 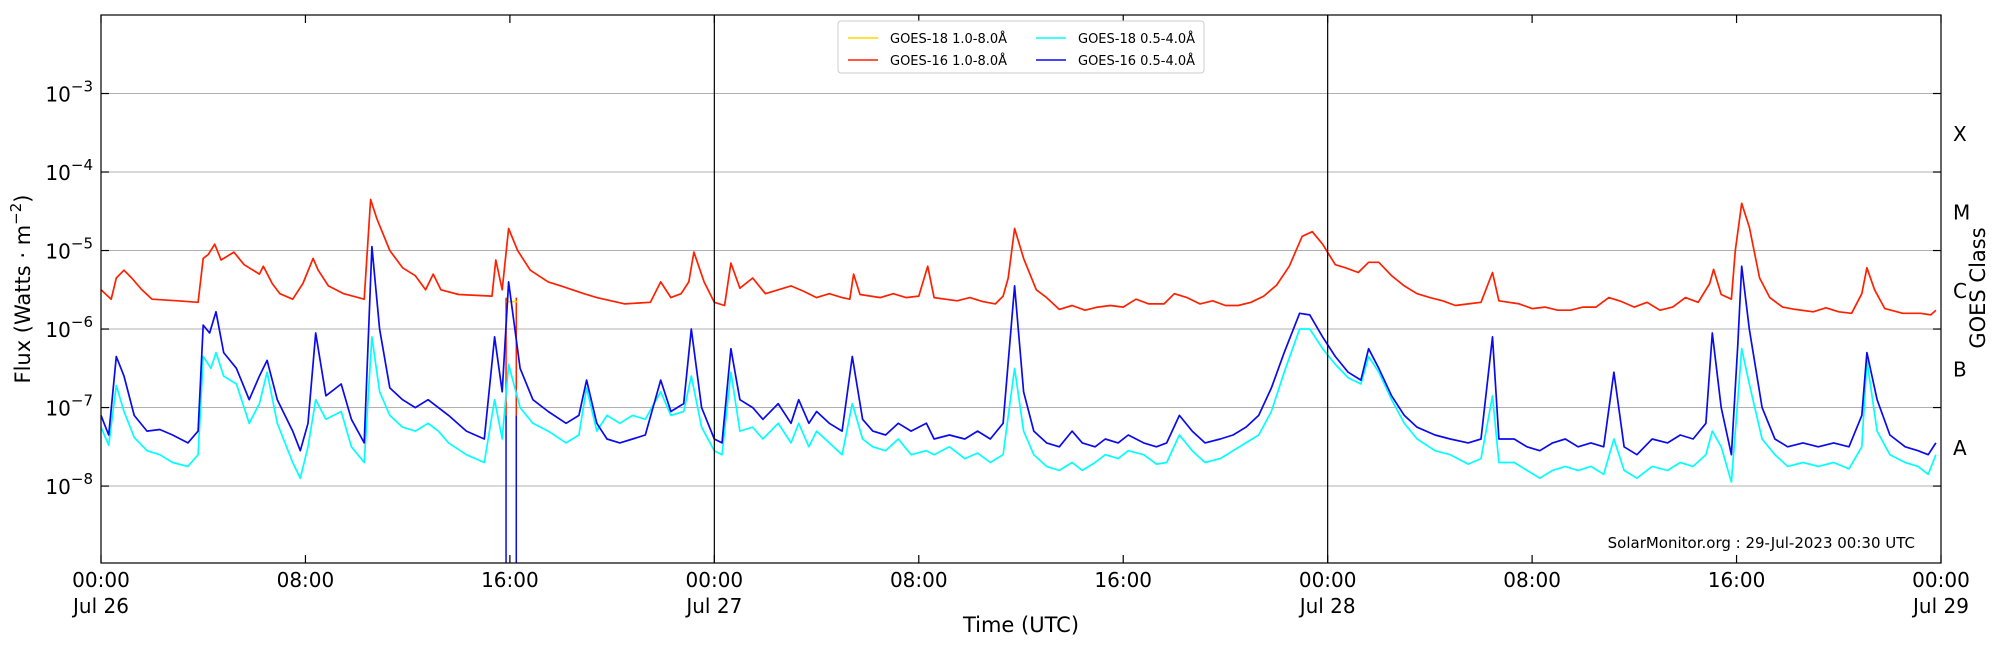 What do you see at coordinates (1960, 291) in the screenshot?
I see `goes-class-label: C` at bounding box center [1960, 291].